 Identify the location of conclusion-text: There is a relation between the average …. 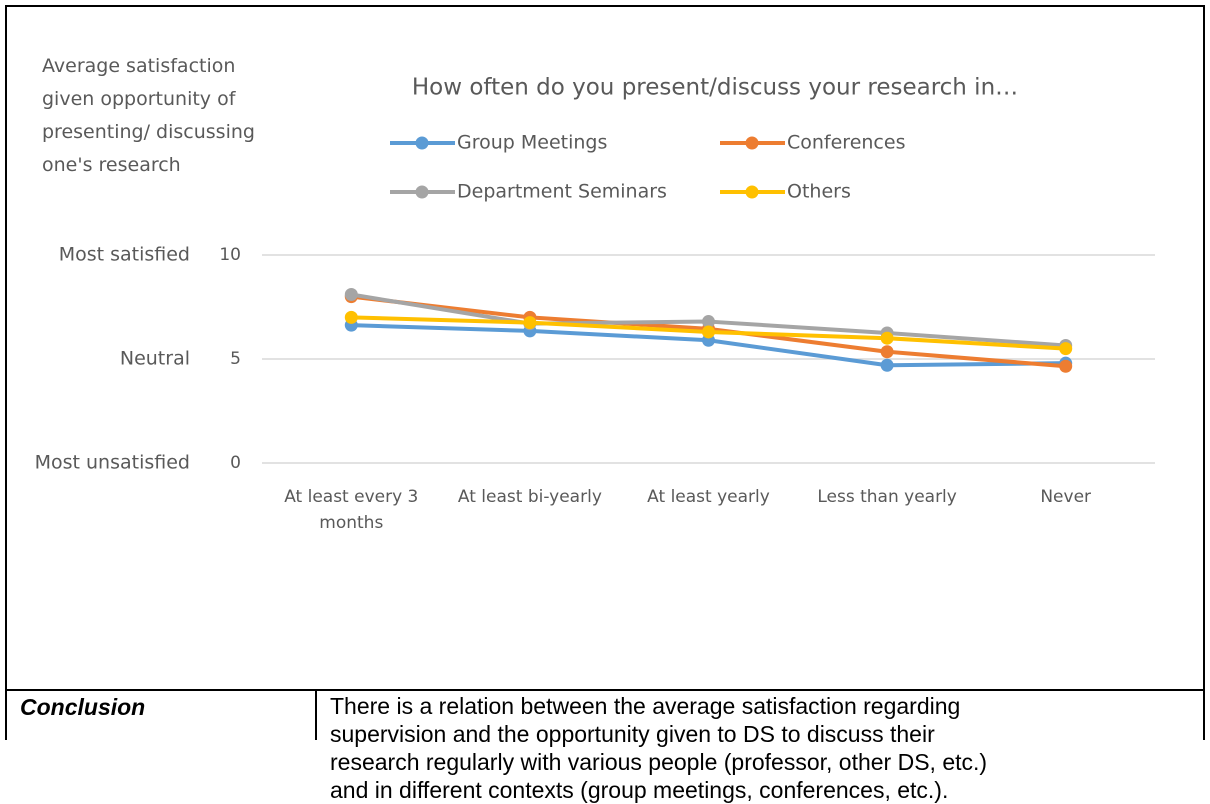
(765, 747).